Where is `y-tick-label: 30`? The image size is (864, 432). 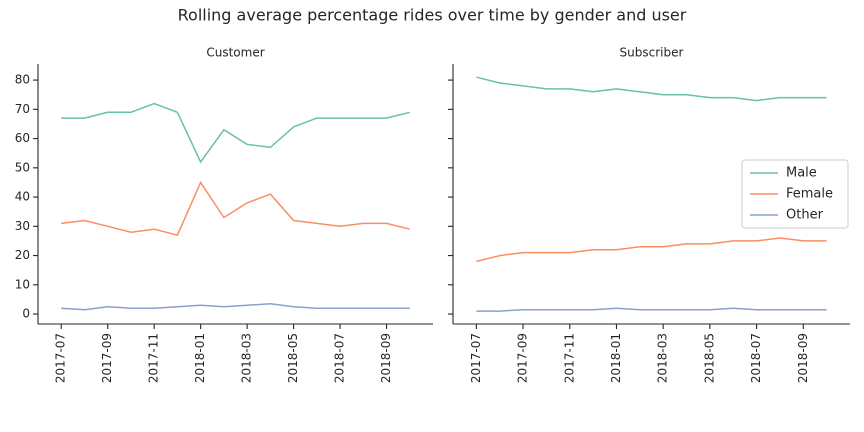
y-tick-label: 30 is located at coordinates (22, 226).